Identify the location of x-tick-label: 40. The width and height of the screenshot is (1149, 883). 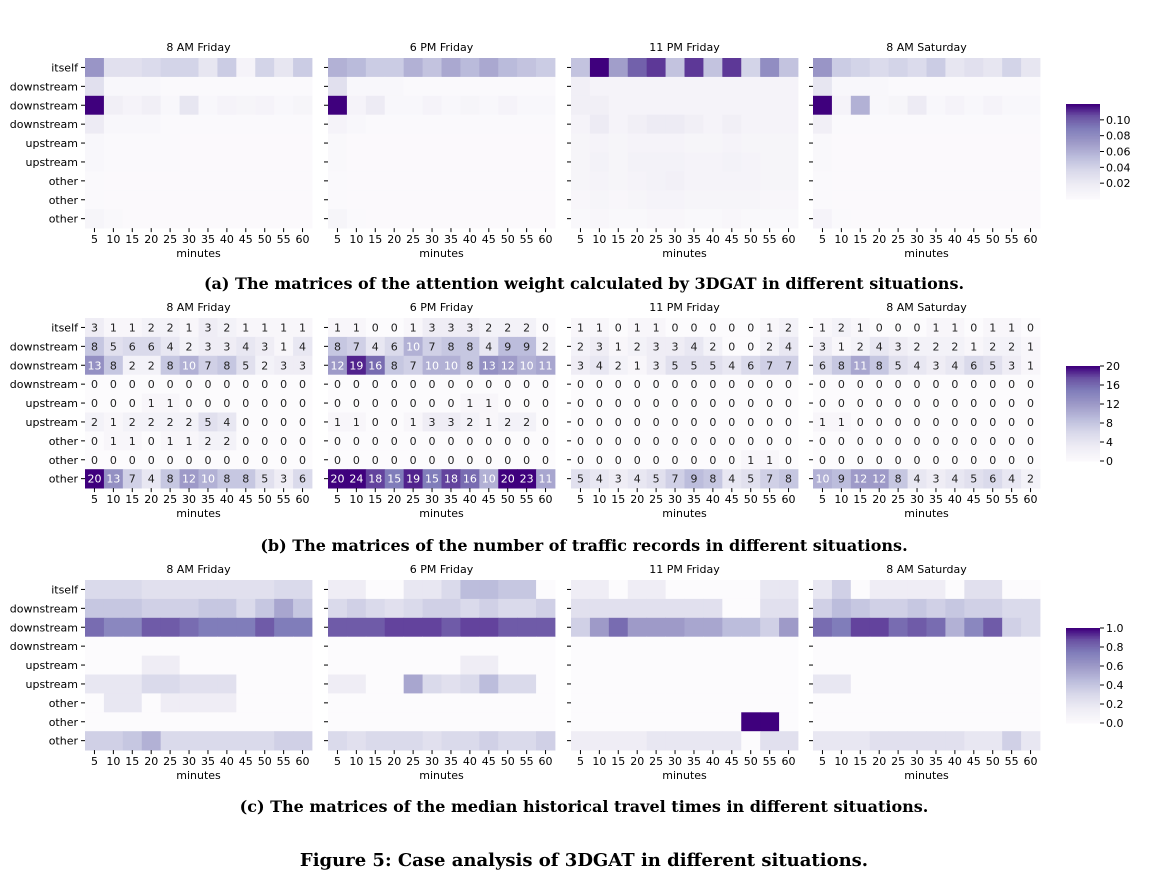
(470, 499).